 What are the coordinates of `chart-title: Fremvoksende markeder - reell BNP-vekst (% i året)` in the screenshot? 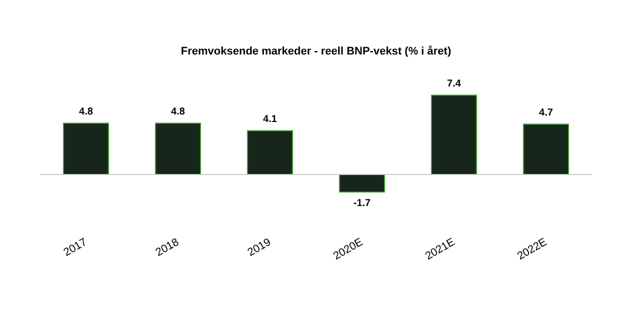 It's located at (316, 51).